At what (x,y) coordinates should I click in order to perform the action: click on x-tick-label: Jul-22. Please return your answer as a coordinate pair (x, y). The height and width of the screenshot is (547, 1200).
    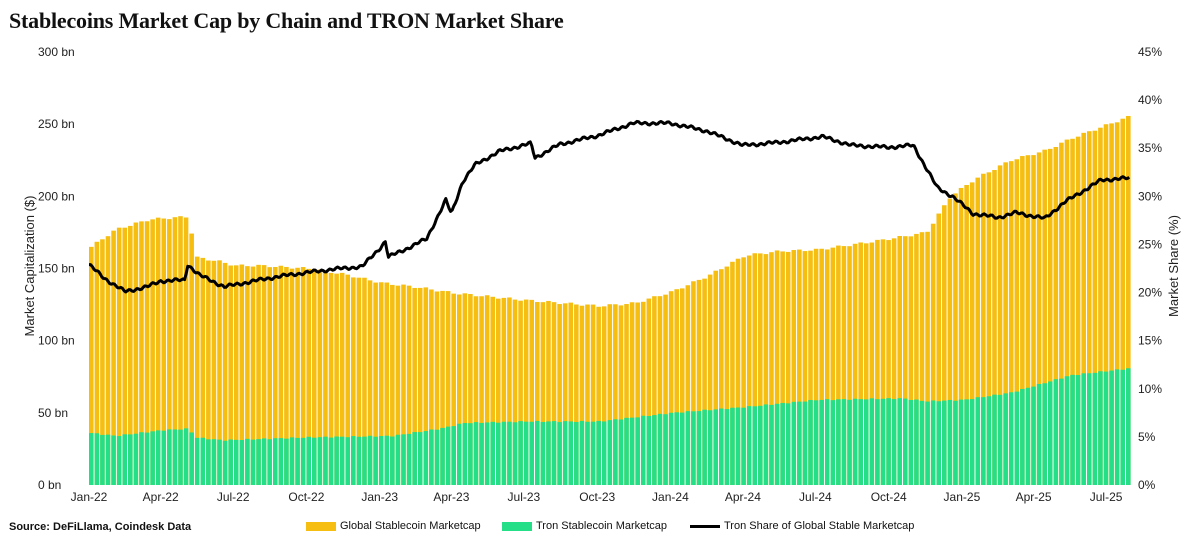
    Looking at the image, I should click on (233, 497).